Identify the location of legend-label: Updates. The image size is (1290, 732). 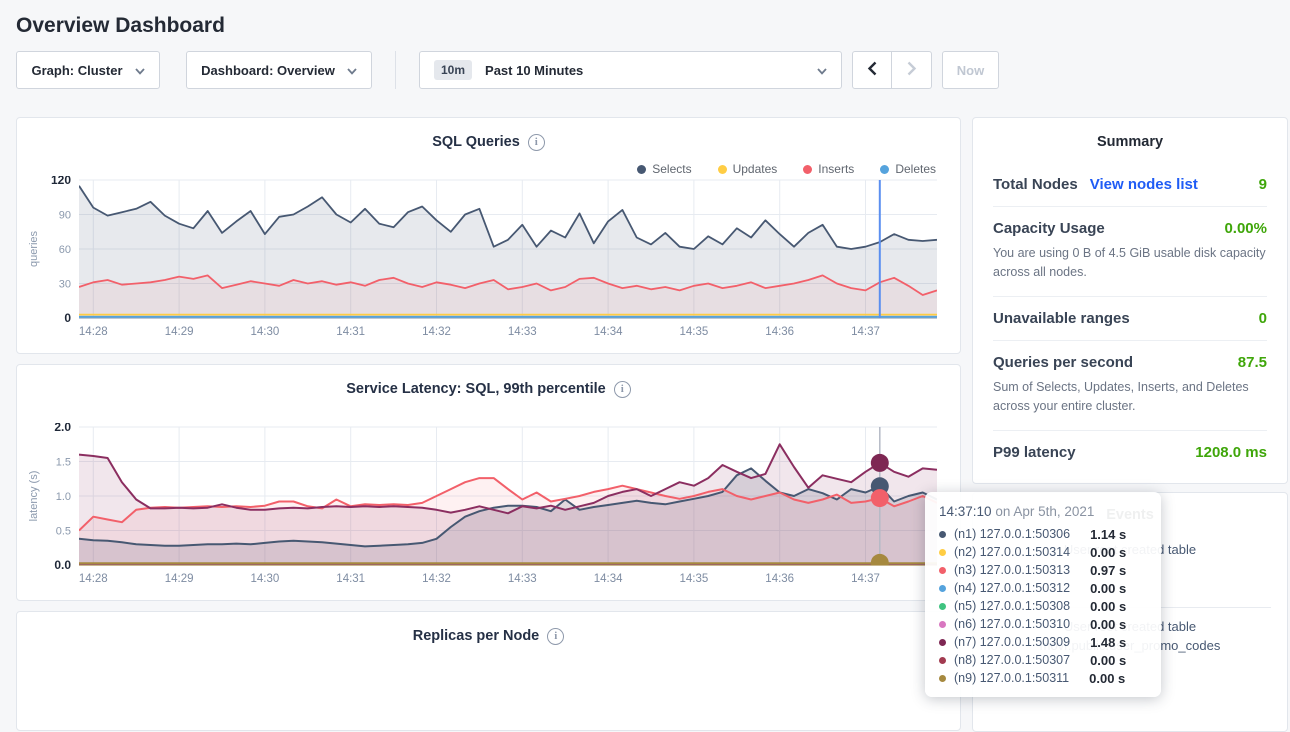
(755, 169).